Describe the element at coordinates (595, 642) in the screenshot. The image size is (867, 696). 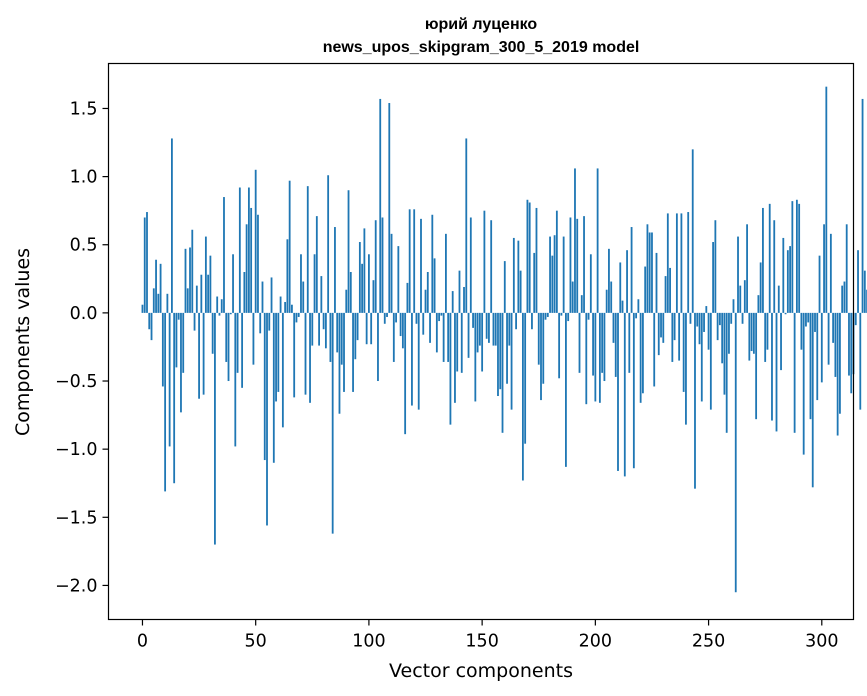
I see `x-tick-label: 200` at that location.